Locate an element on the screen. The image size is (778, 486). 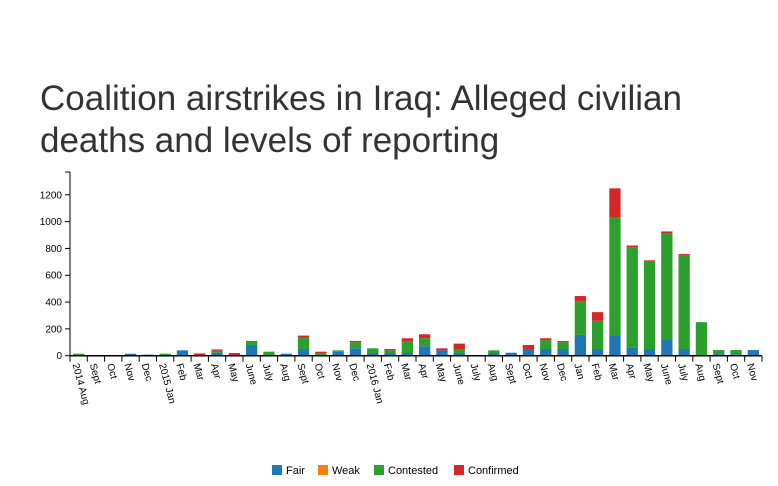
x-tick-label: 2015 Jan is located at coordinates (166, 383).